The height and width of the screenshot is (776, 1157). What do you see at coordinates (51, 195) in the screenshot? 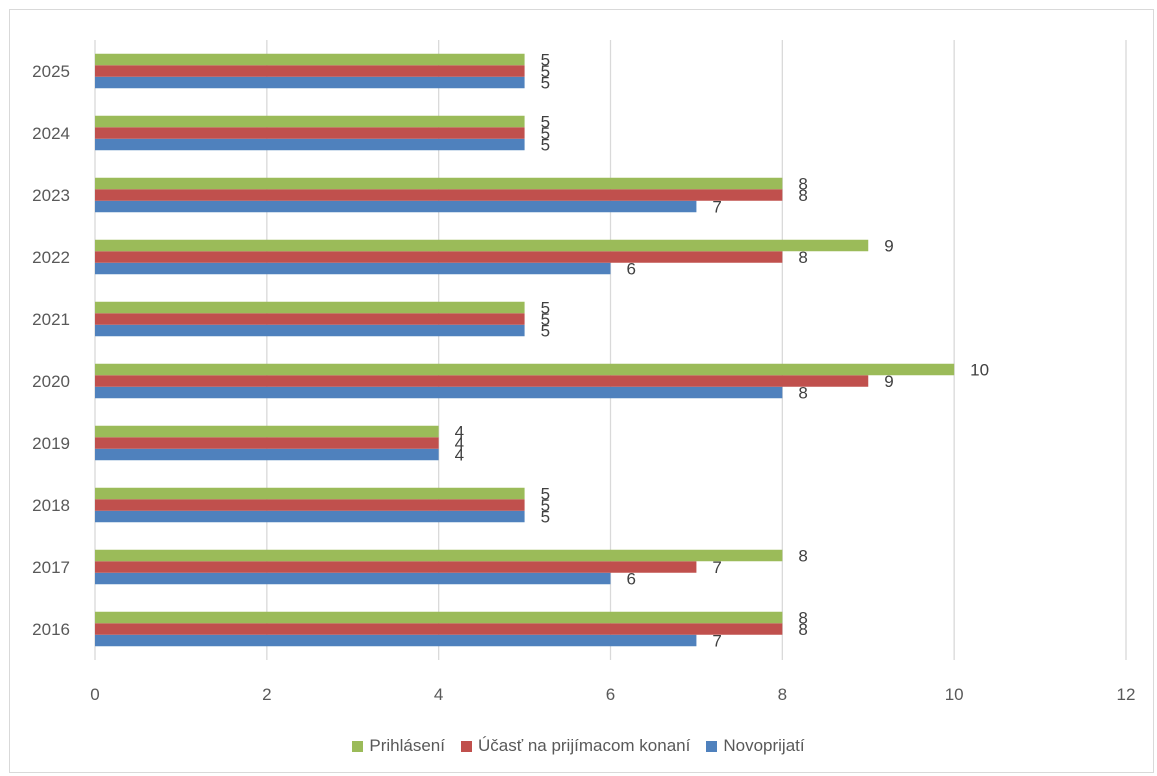
I see `y-tick-label: 2023` at bounding box center [51, 195].